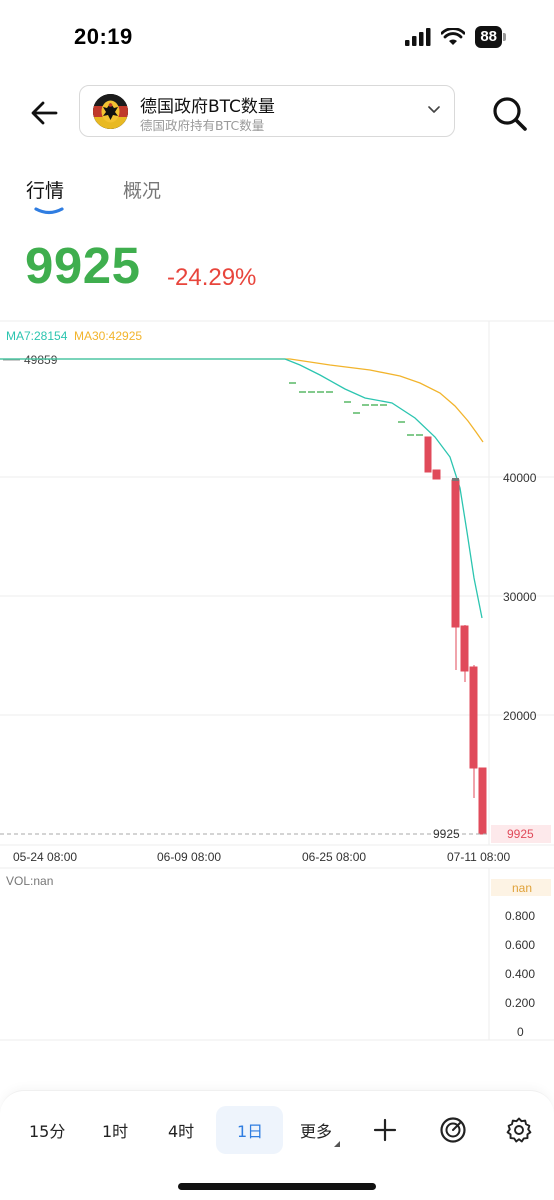  I want to click on chevron-down-icon, so click(434, 109).